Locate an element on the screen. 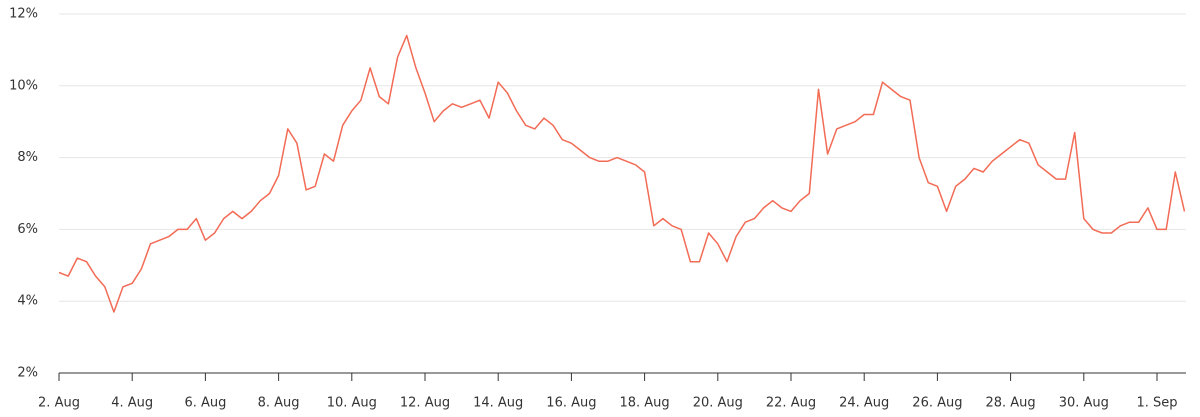  x-tick-label: 26. Aug is located at coordinates (937, 403).